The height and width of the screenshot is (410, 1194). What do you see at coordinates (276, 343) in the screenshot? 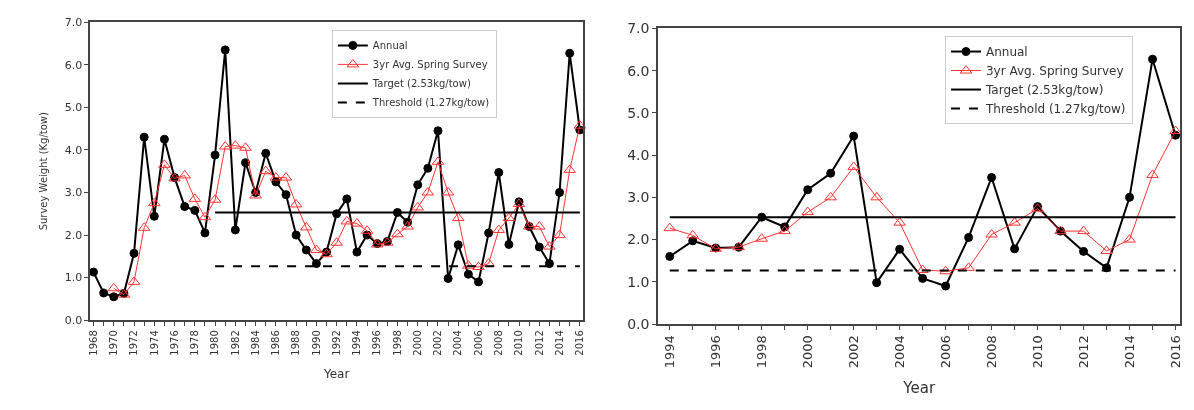
I see `x-tick-label: 1986` at bounding box center [276, 343].